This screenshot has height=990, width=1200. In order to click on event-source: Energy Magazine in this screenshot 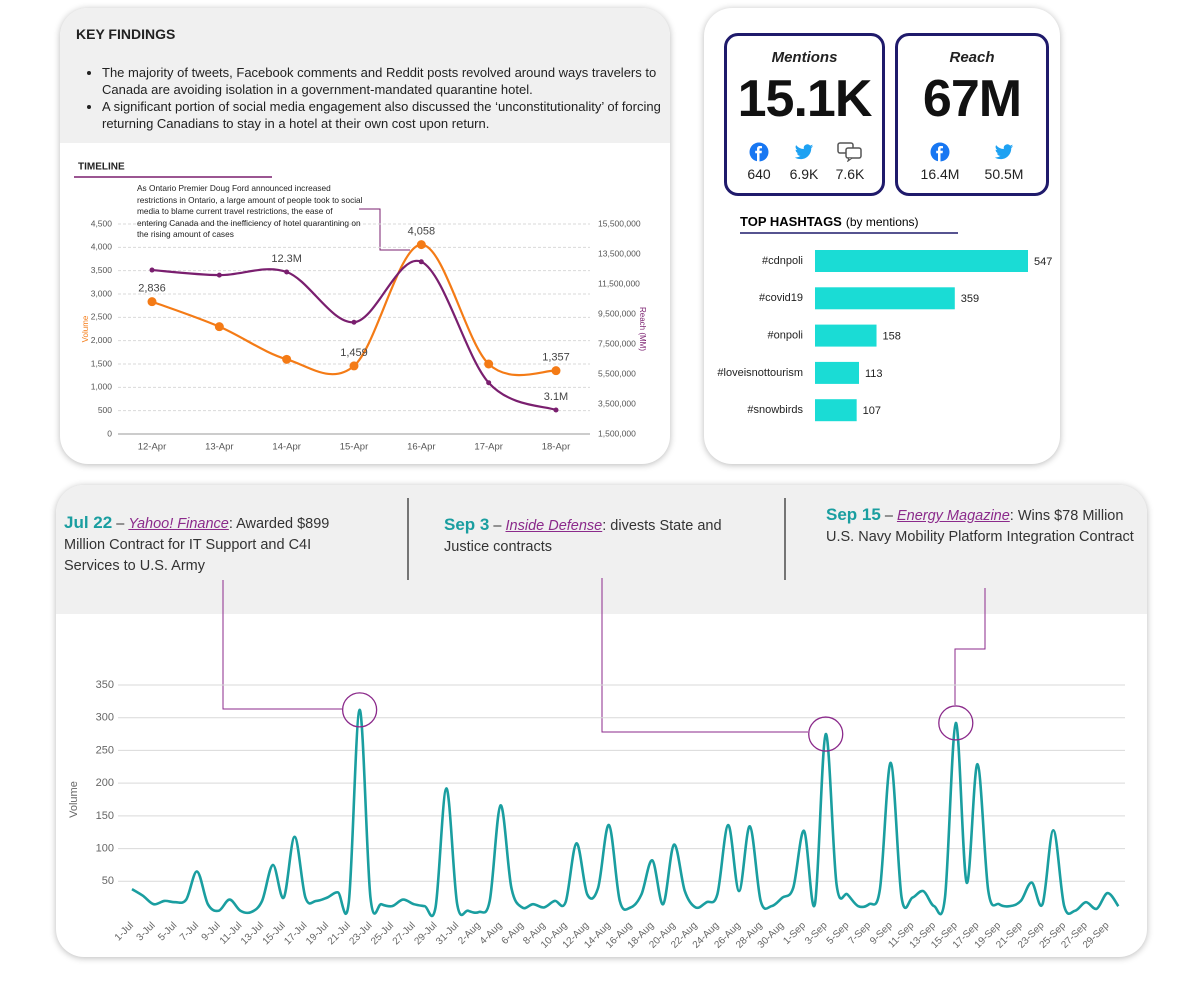, I will do `click(953, 516)`.